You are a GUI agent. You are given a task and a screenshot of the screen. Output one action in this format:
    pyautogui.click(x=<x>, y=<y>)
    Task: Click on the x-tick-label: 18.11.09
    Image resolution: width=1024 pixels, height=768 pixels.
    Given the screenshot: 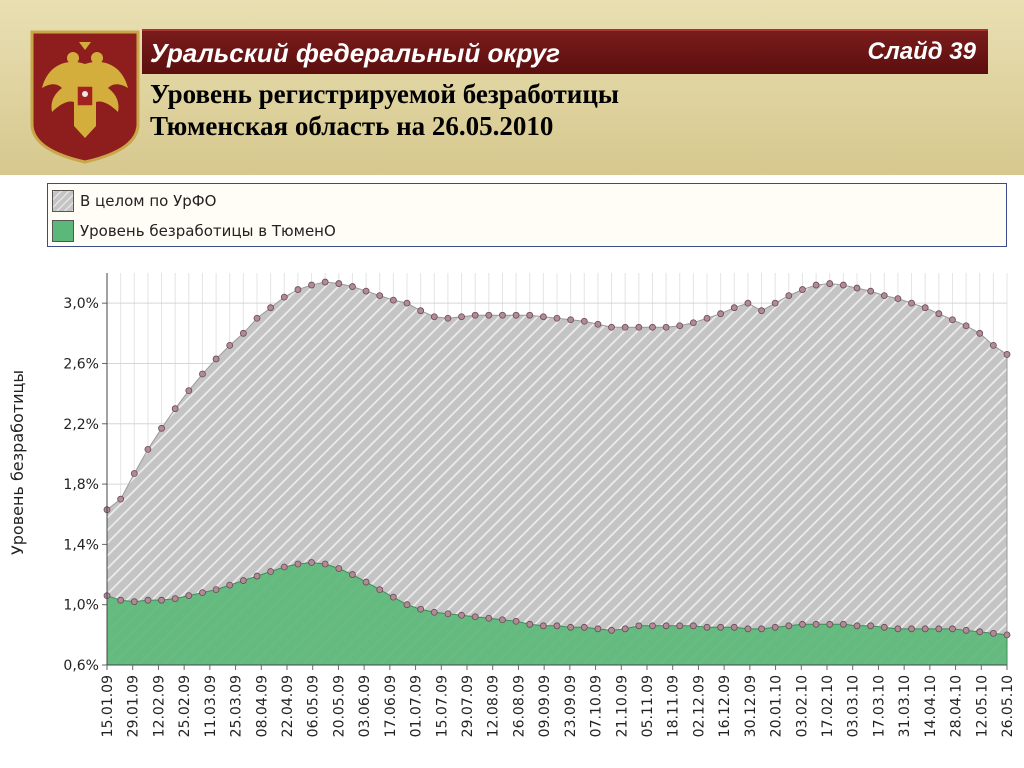 What is the action you would take?
    pyautogui.click(x=674, y=706)
    